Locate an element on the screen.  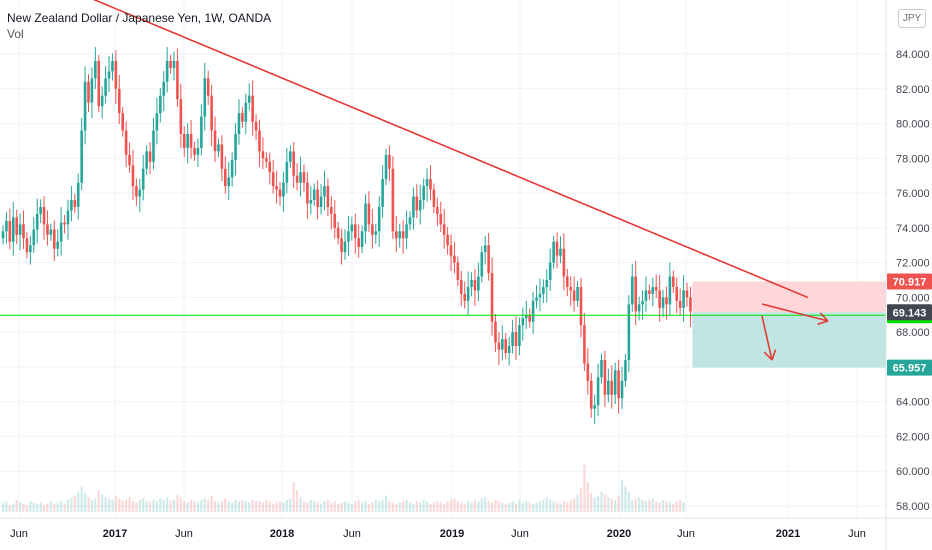
volume-label: Vol is located at coordinates (15, 34).